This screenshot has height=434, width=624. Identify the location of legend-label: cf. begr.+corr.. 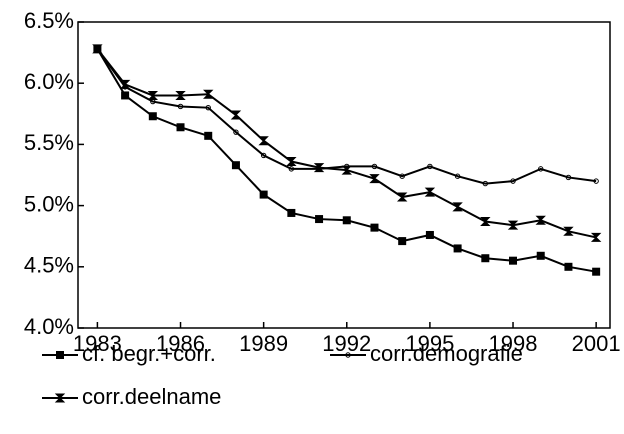
(149, 353).